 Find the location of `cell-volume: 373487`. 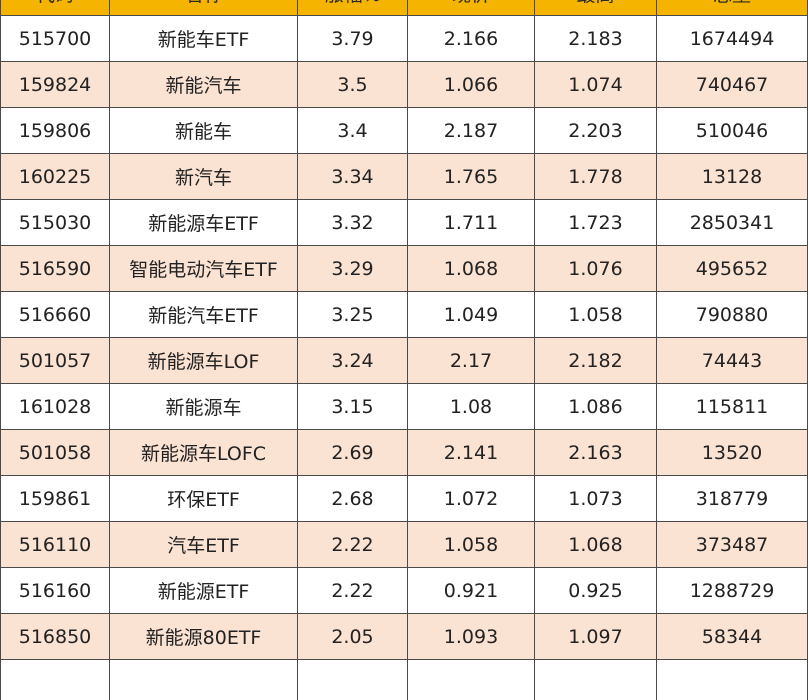

cell-volume: 373487 is located at coordinates (732, 545).